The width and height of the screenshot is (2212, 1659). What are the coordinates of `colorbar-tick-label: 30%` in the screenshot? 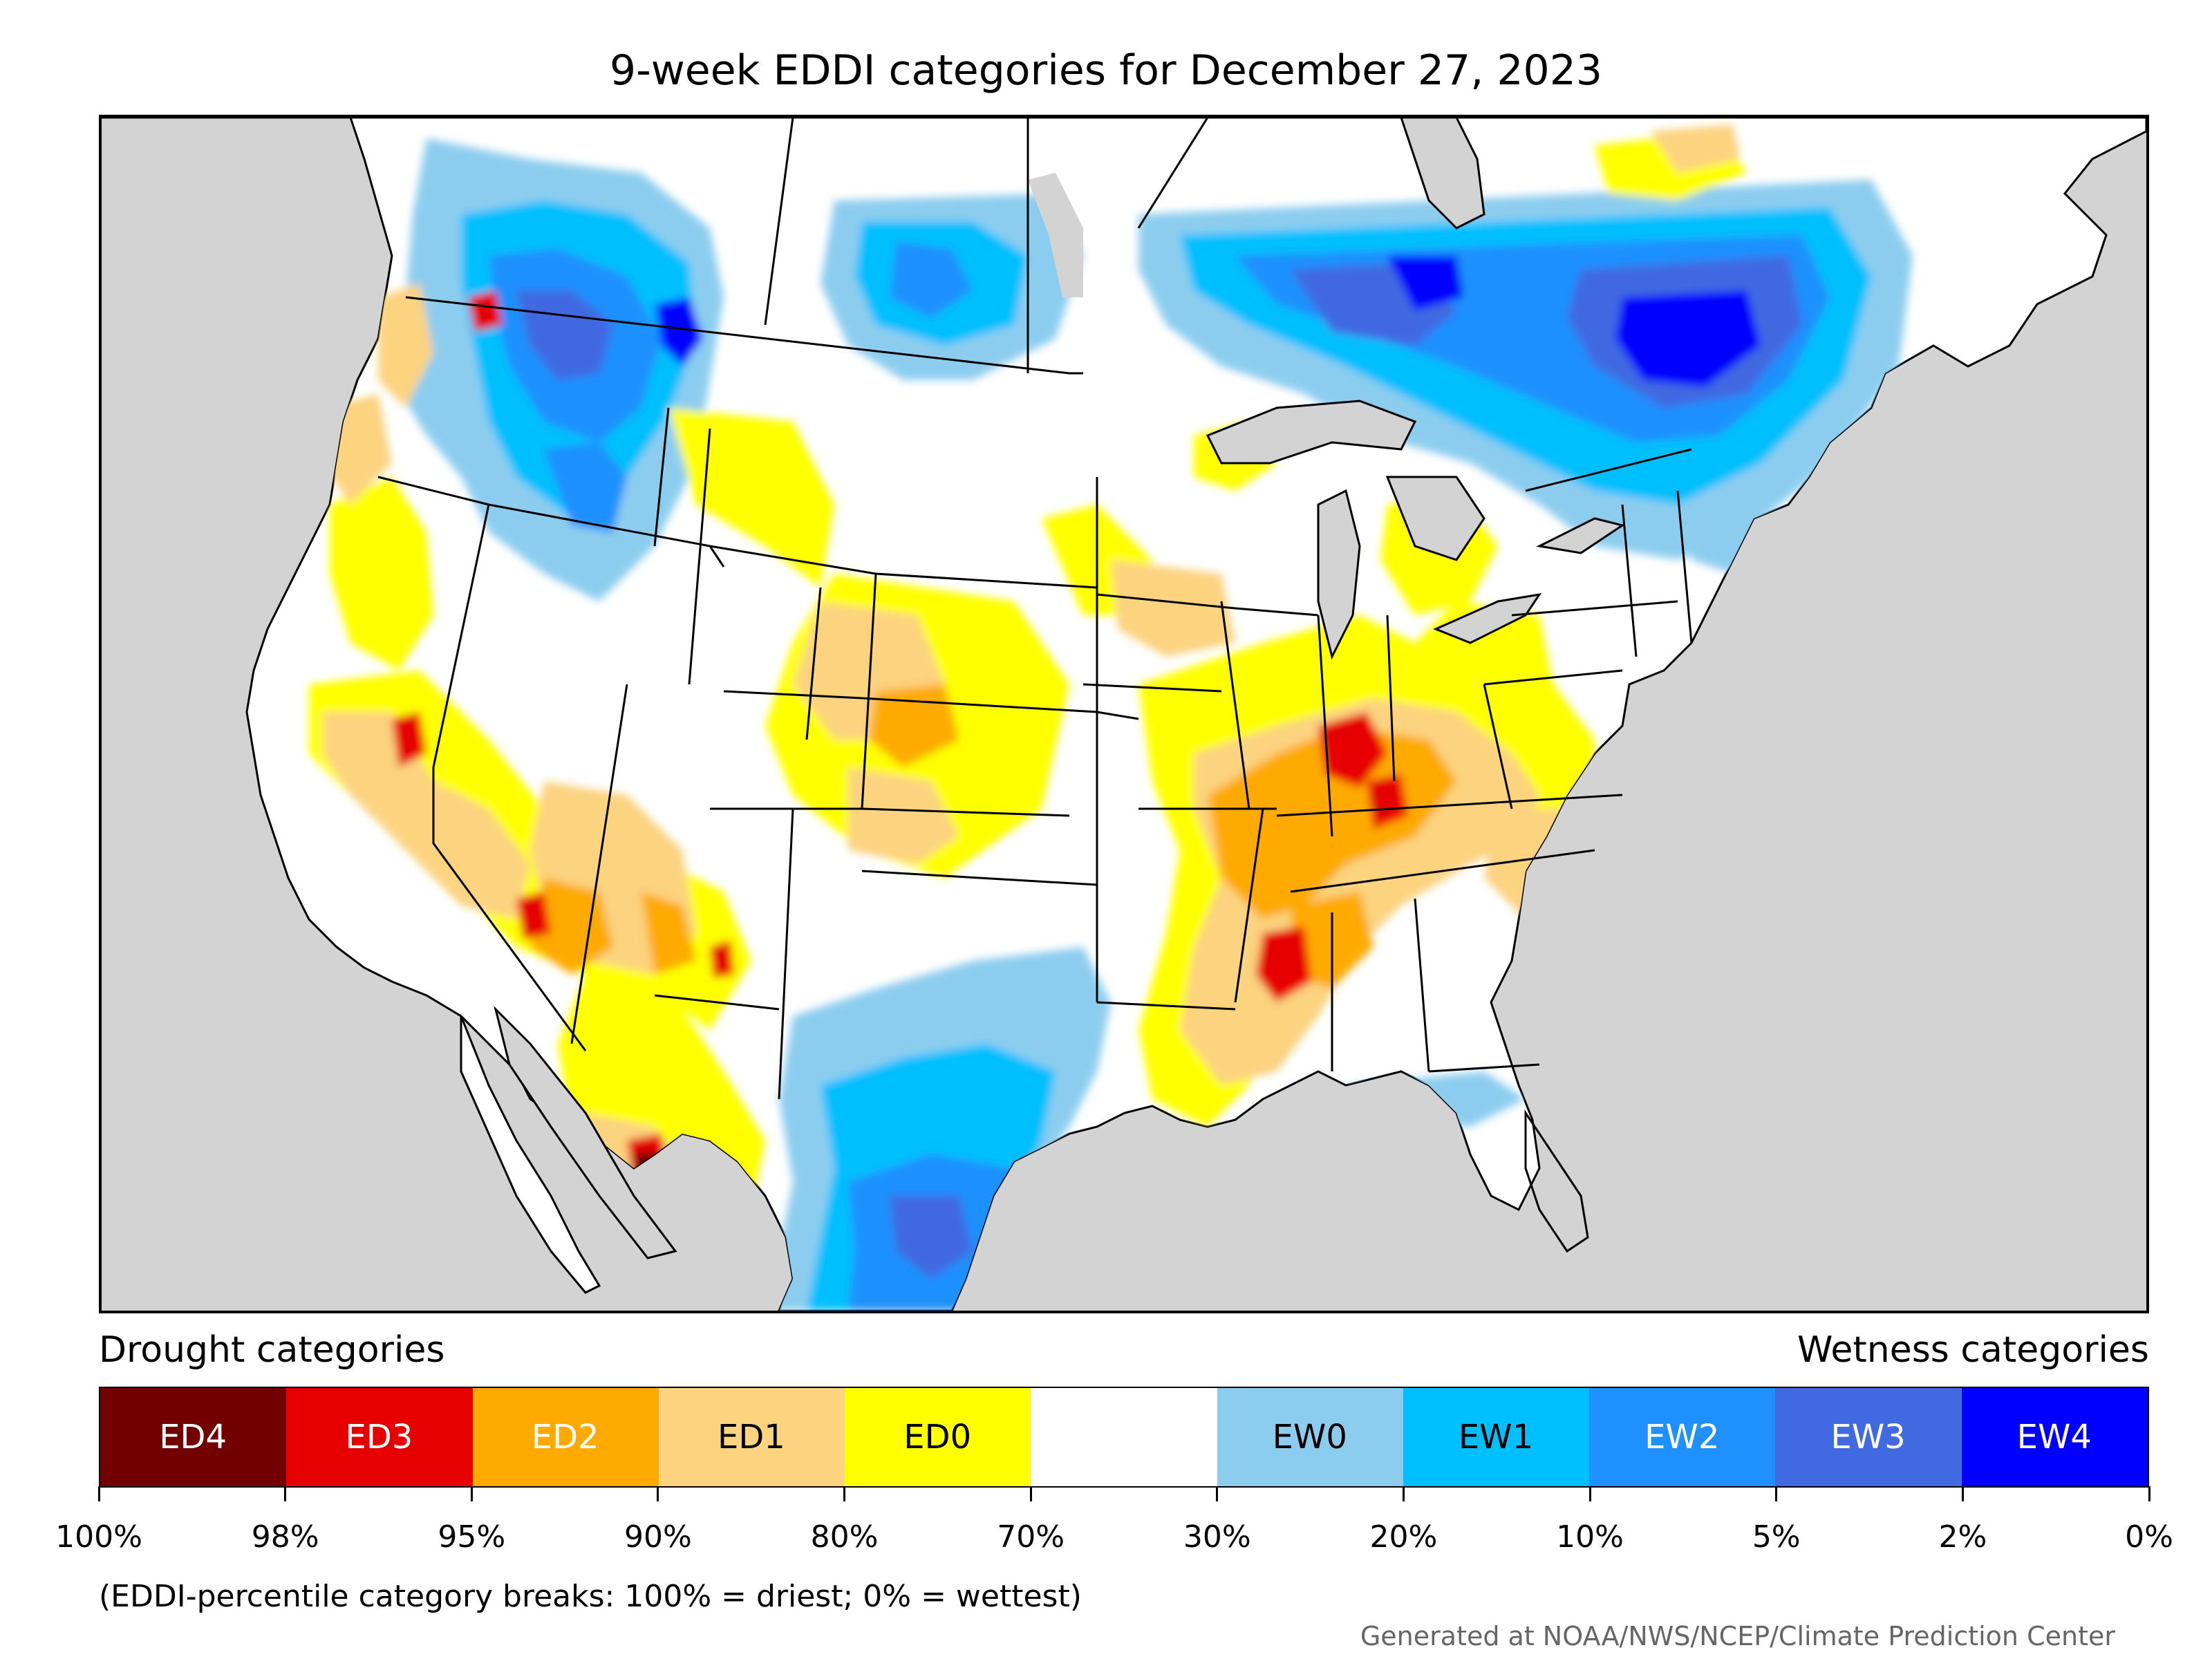 It's located at (1217, 1537).